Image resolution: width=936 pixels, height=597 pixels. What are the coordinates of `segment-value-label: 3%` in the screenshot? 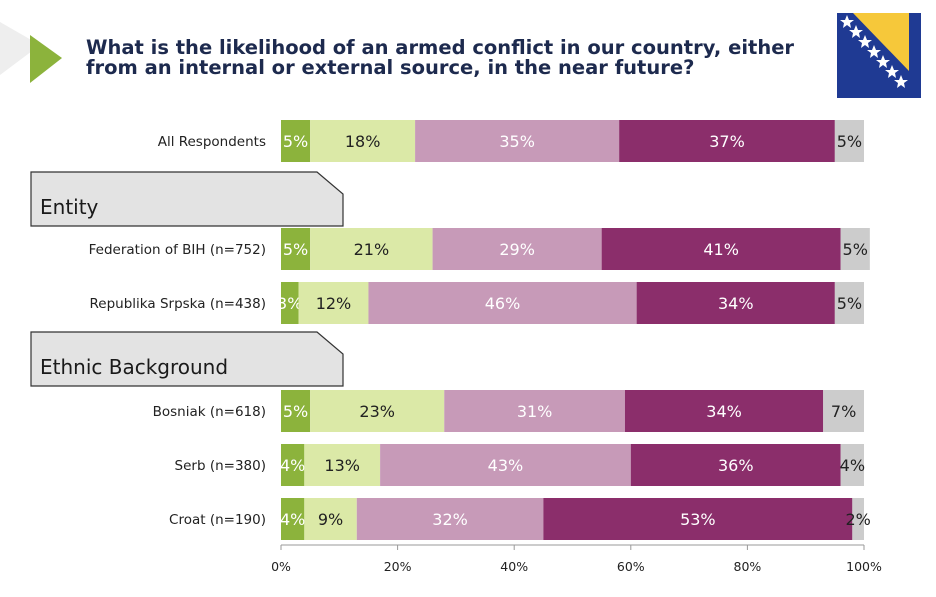 It's located at (289, 303).